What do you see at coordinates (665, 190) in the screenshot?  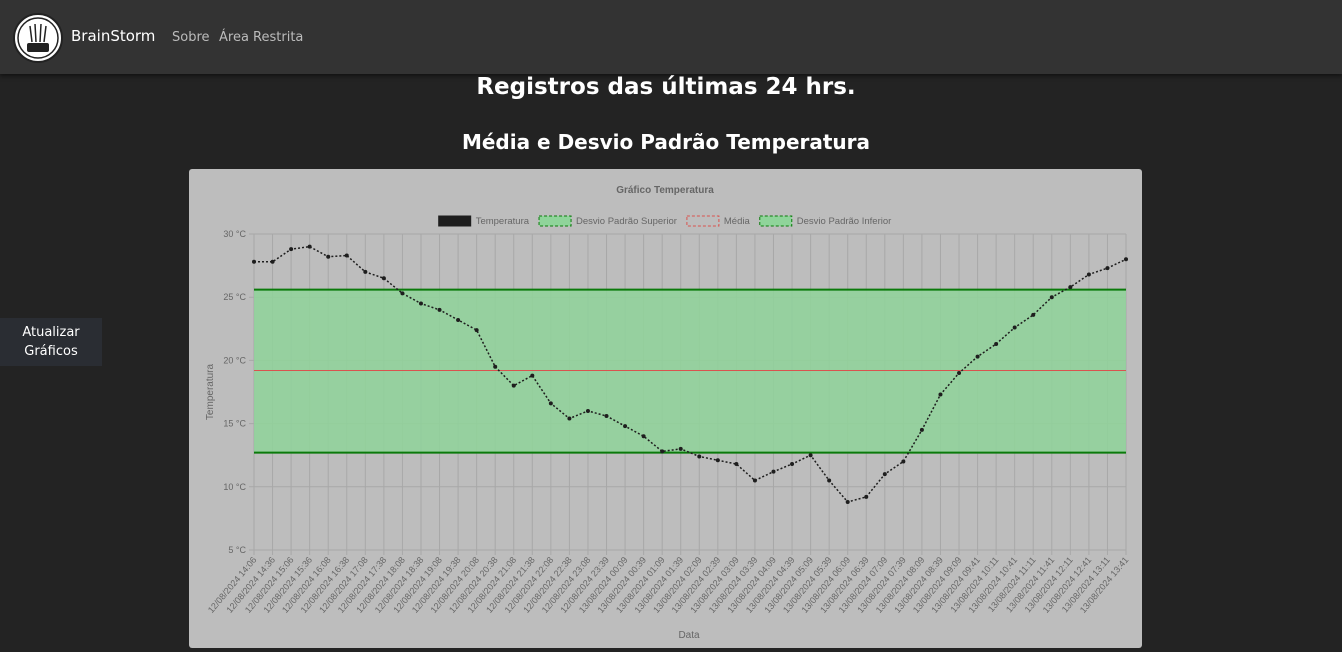 I see `chart-title: Gráfico Temperatura` at bounding box center [665, 190].